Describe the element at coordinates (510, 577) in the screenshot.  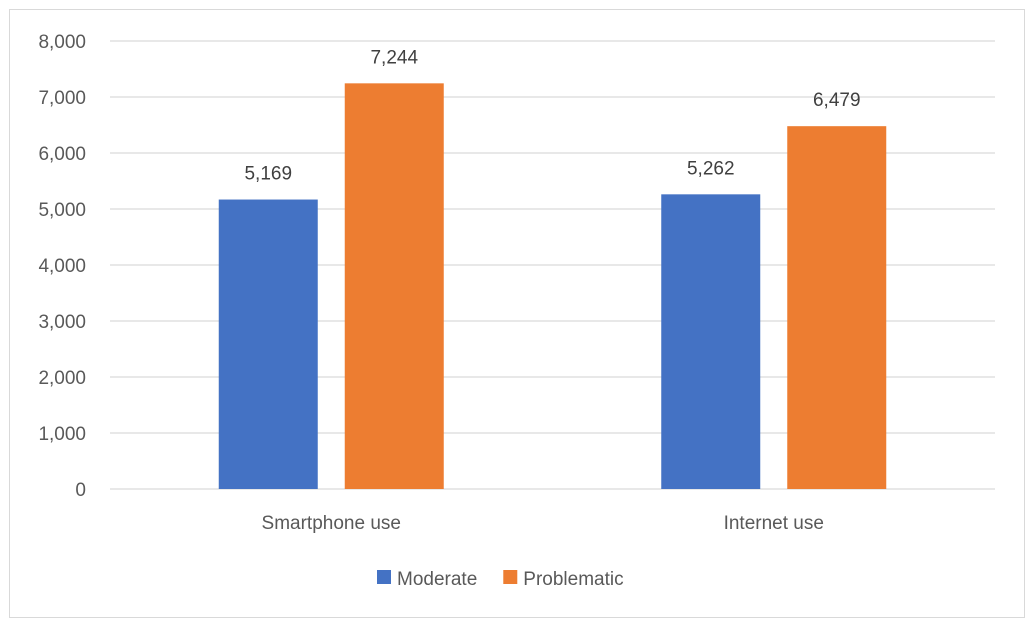
I see `legend-swatch-problematic` at that location.